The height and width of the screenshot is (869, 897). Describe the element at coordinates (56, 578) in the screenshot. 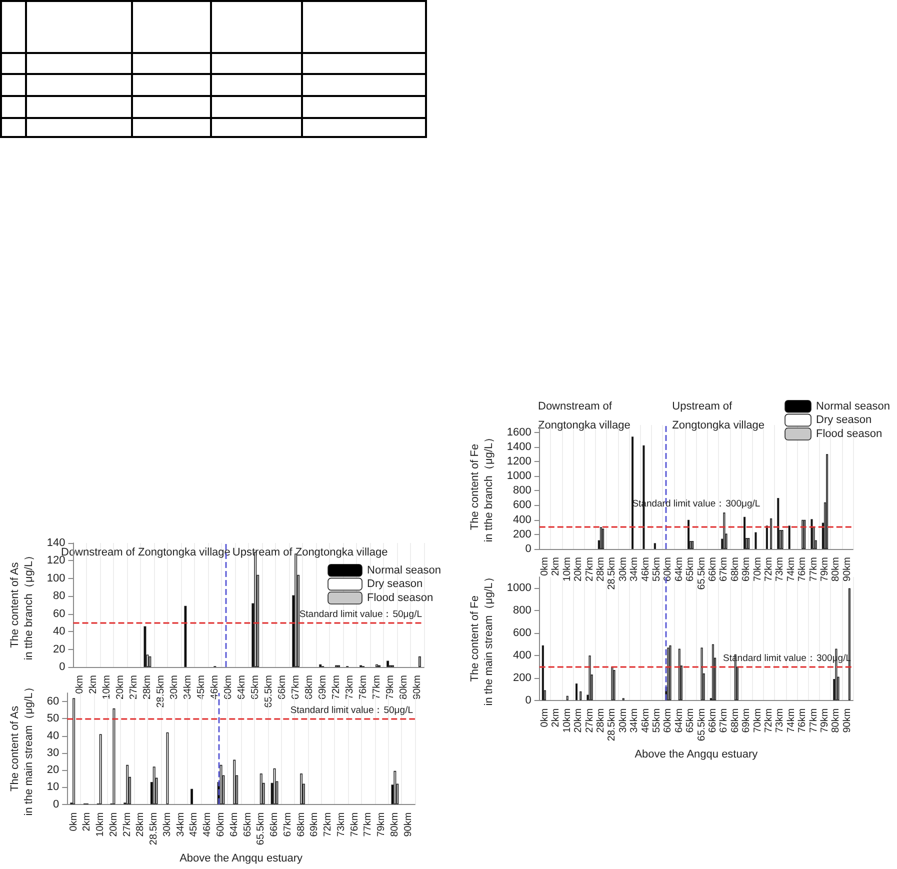

I see `y-tick-label: 100` at that location.